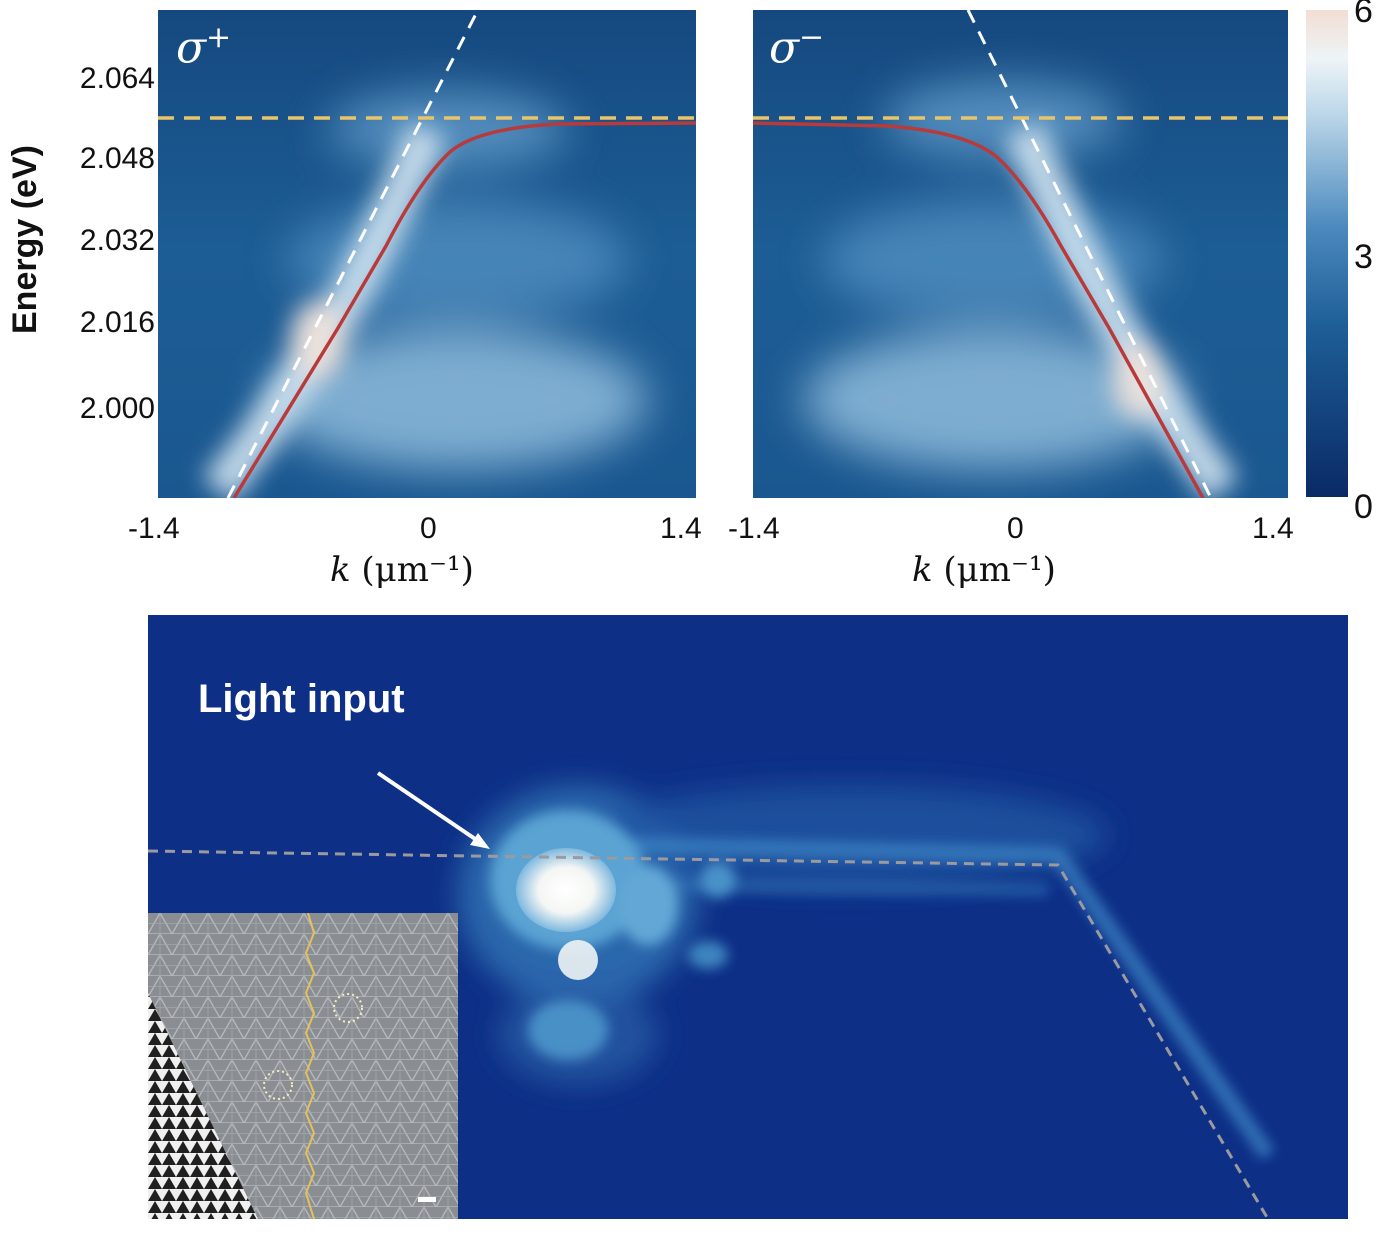  What do you see at coordinates (1363, 507) in the screenshot?
I see `colorbar-tick: 0` at bounding box center [1363, 507].